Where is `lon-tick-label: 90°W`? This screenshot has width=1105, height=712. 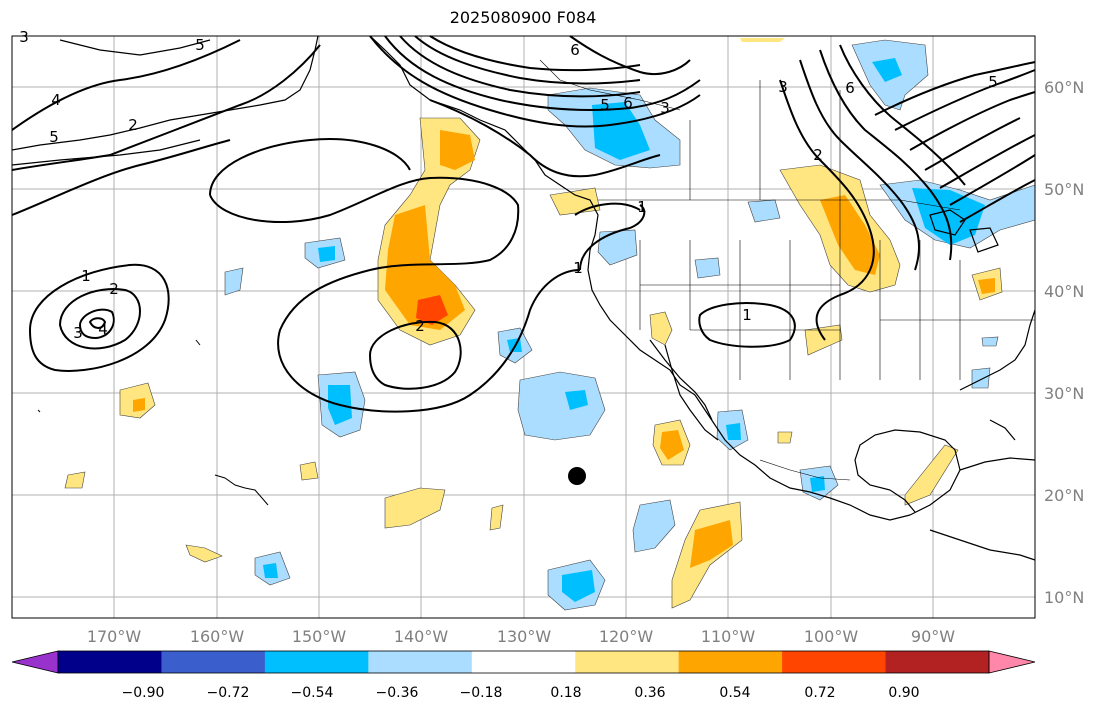
lon-tick-label: 90°W is located at coordinates (933, 636).